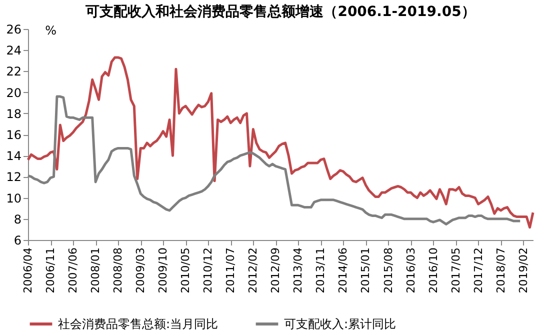 The width and height of the screenshot is (550, 335). Describe the element at coordinates (411, 271) in the screenshot. I see `x-tick-label: 2016/03` at that location.